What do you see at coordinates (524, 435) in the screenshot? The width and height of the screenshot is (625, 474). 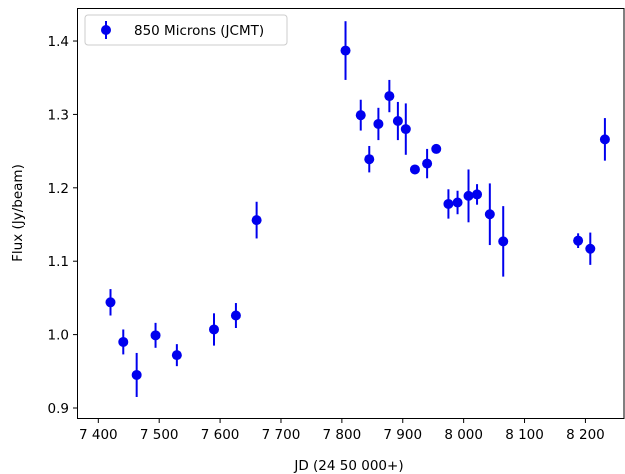 I see `x-tick-label: 8 100` at bounding box center [524, 435].